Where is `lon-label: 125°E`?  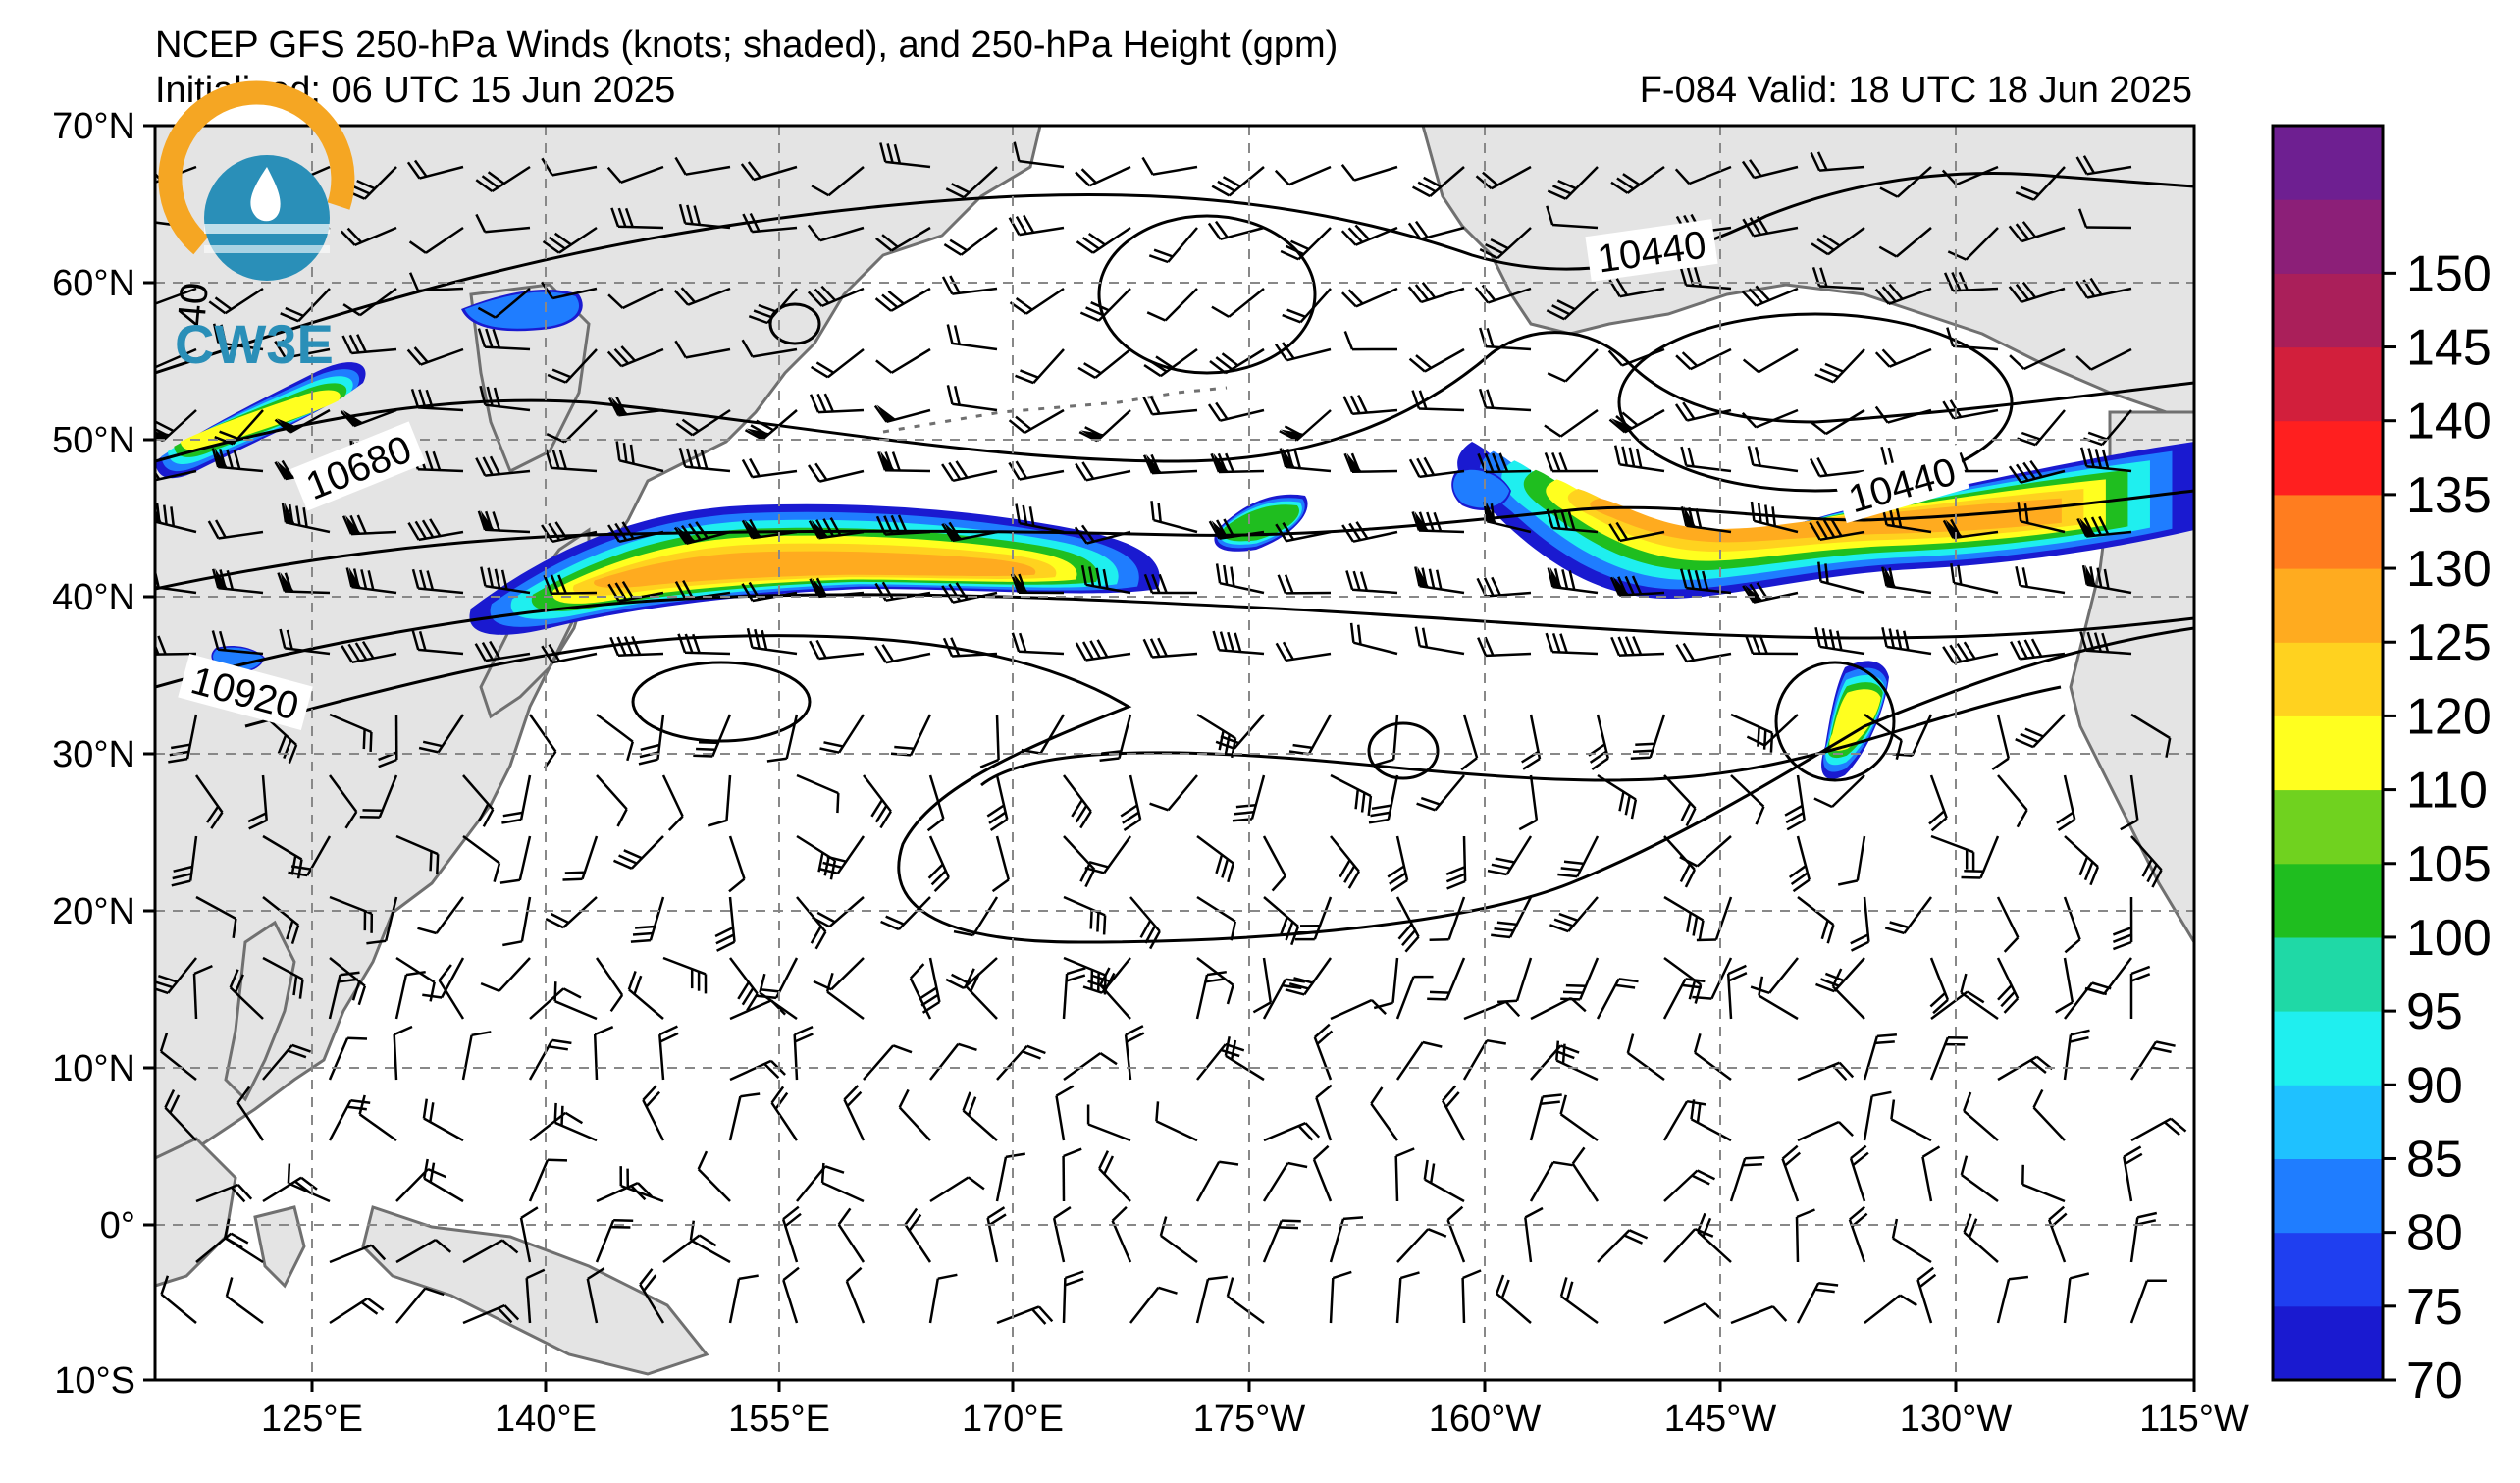 lon-label: 125°E is located at coordinates (312, 1420).